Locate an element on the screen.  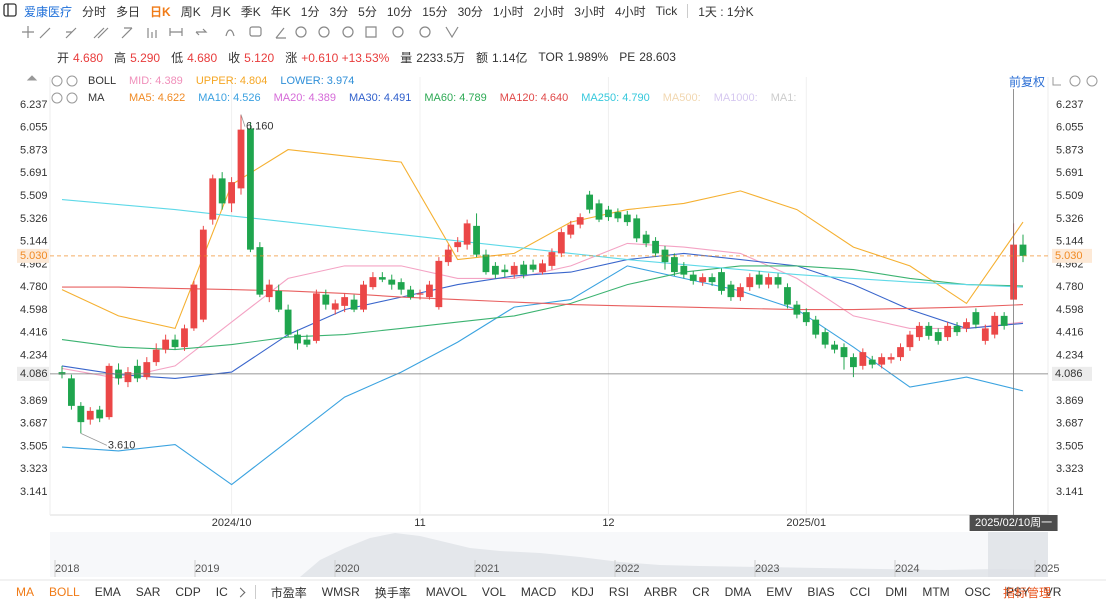
period-tab: 10分 is located at coordinates (399, 11).